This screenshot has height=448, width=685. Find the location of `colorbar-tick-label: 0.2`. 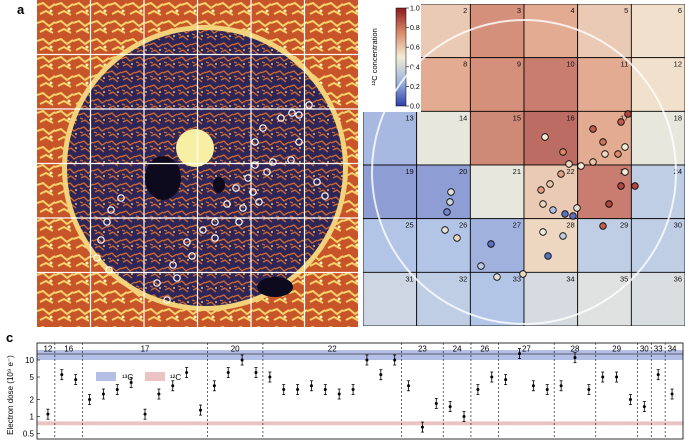

colorbar-tick-label: 0.2 is located at coordinates (415, 87).